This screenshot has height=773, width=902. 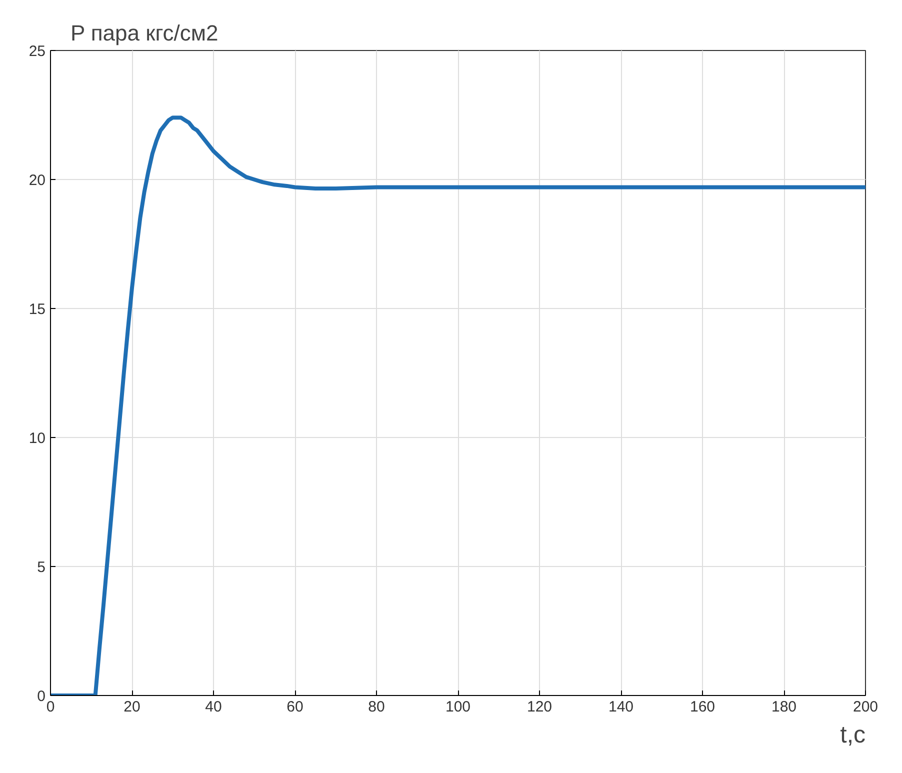 What do you see at coordinates (37, 309) in the screenshot?
I see `y-tick-label: 15` at bounding box center [37, 309].